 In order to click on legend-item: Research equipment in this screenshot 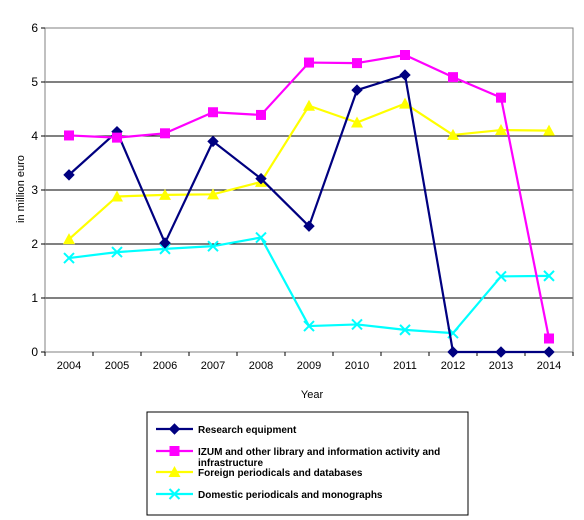, I will do `click(226, 429)`.